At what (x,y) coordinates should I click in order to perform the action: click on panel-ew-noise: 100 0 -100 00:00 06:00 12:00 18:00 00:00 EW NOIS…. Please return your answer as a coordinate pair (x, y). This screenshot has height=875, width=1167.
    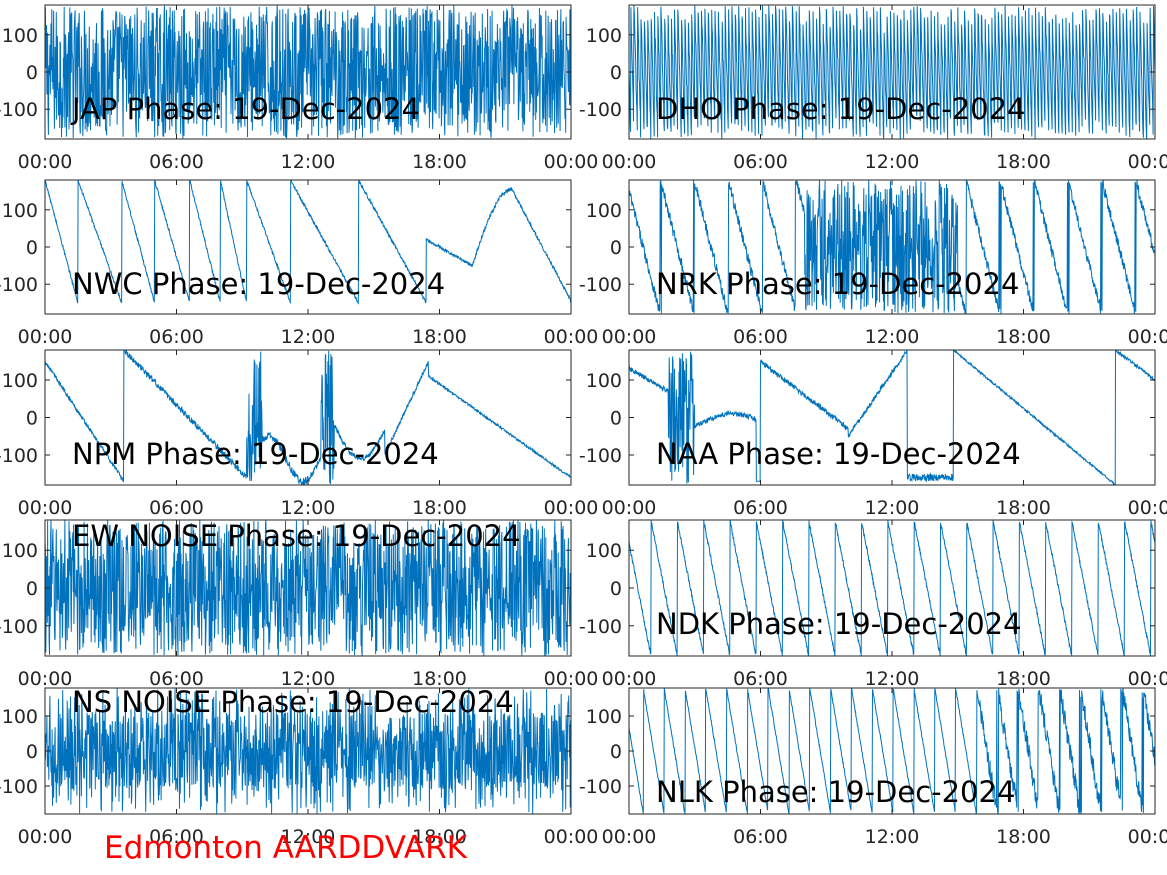
    Looking at the image, I should click on (299, 604).